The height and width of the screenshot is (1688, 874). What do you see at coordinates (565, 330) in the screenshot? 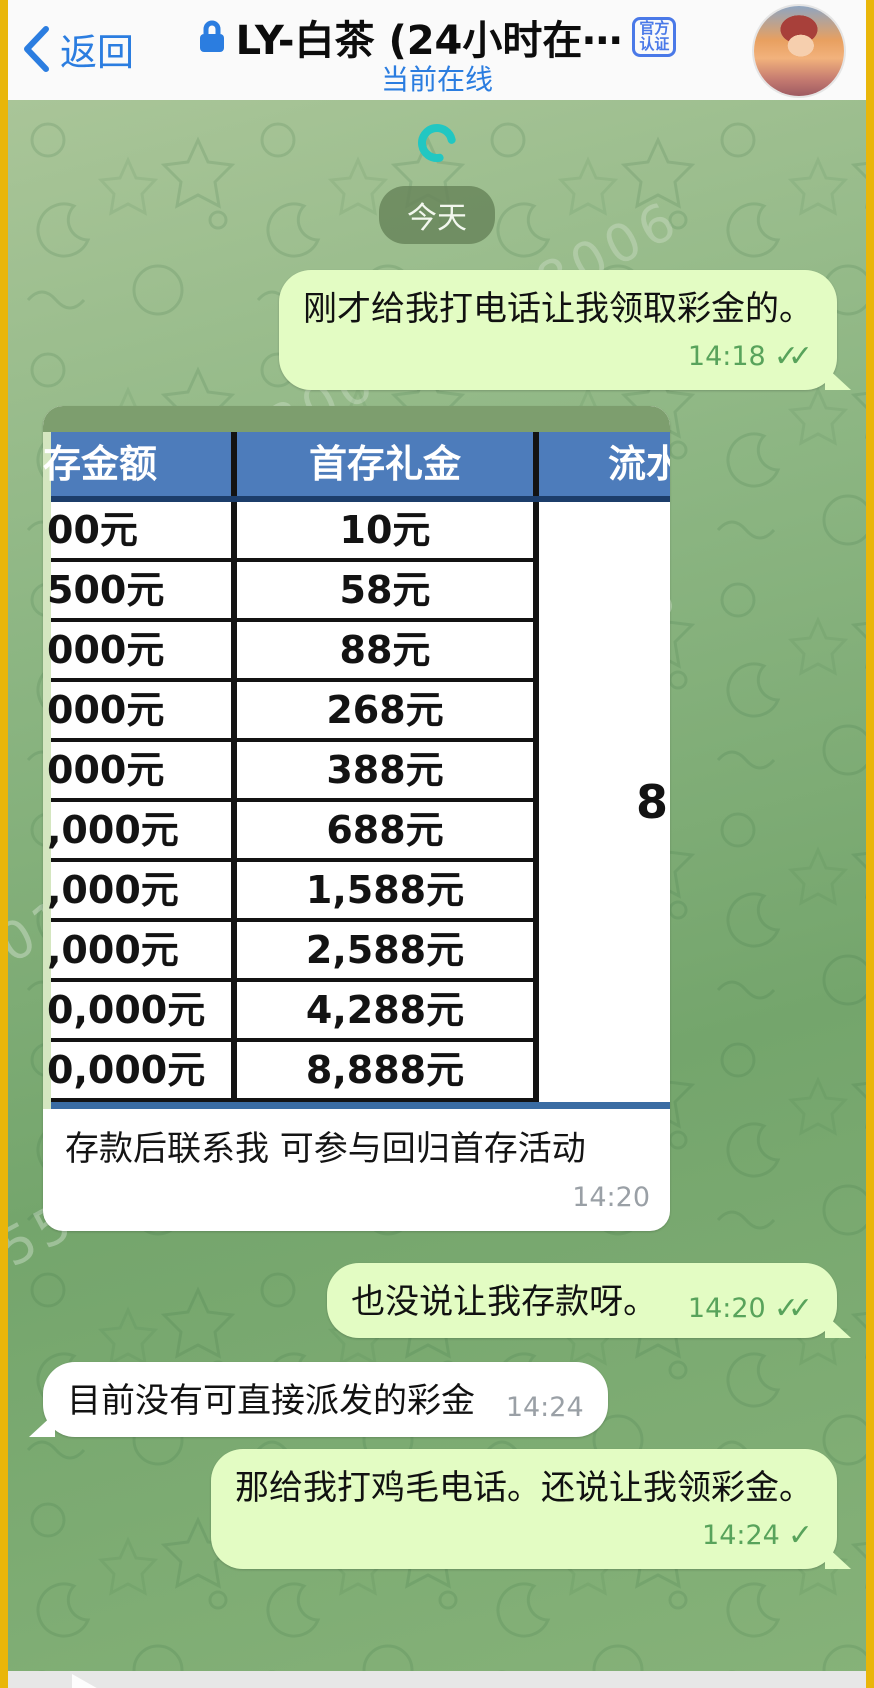
I see `message-bubble-outgoing: 刚才给我打电话让我领取彩金的。 14:18 ✓✓` at bounding box center [565, 330].